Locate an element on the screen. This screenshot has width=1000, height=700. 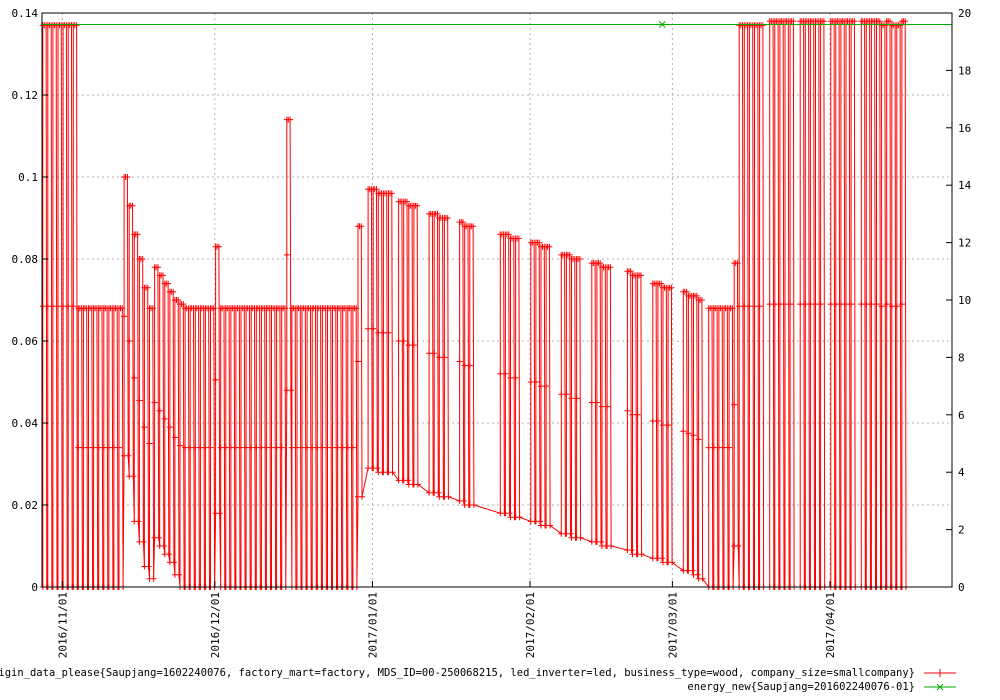
y-left-tick-label: 0.04 is located at coordinates (25, 423).